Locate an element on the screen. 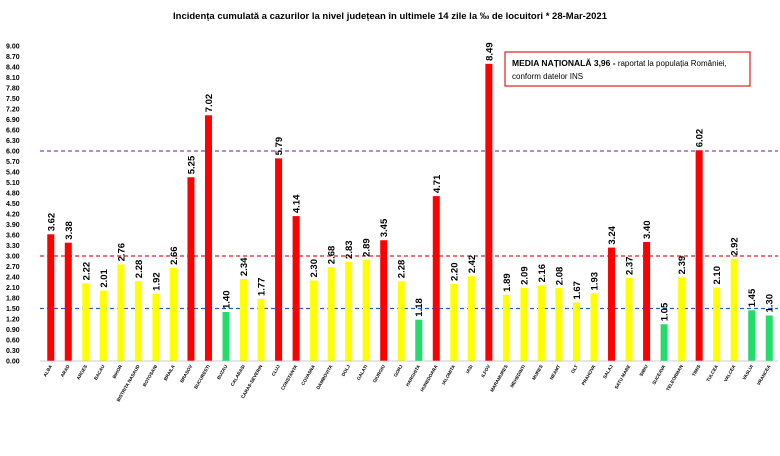 This screenshot has height=456, width=780. y-tick-label: 2.70 is located at coordinates (13, 267).